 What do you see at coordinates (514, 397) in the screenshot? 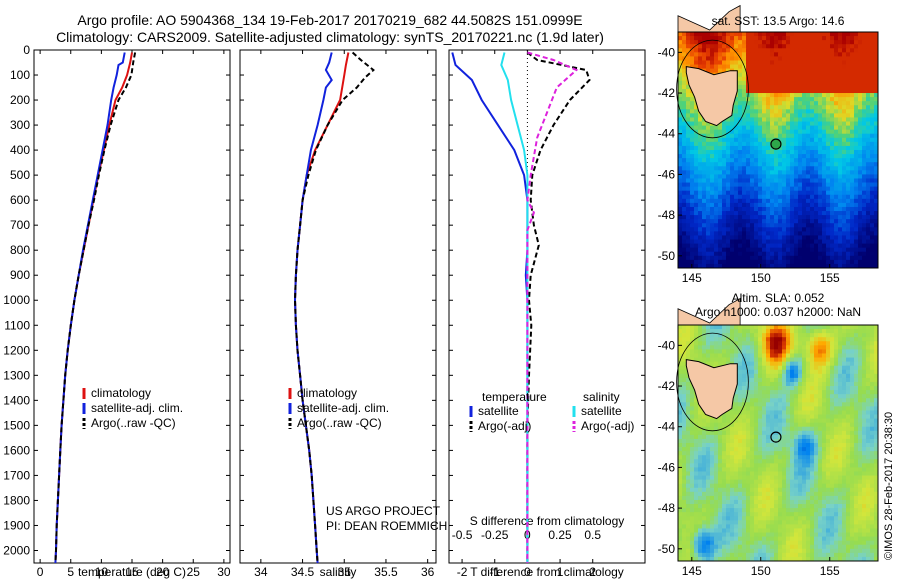
I see `legend-title: temperature` at bounding box center [514, 397].